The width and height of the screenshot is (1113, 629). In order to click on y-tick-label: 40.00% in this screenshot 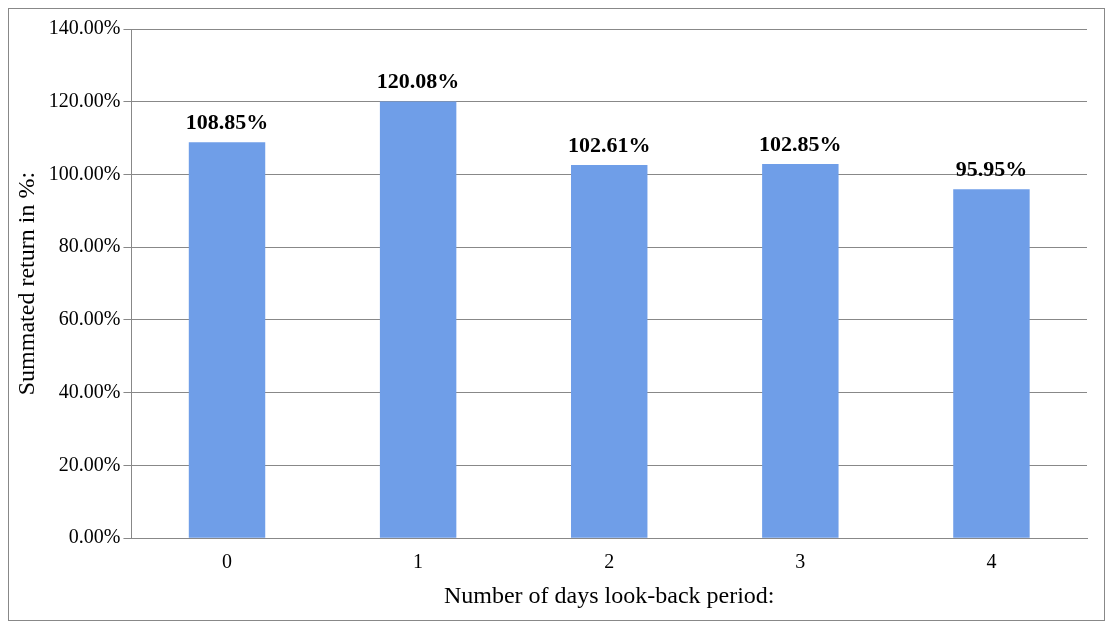, I will do `click(89, 390)`.